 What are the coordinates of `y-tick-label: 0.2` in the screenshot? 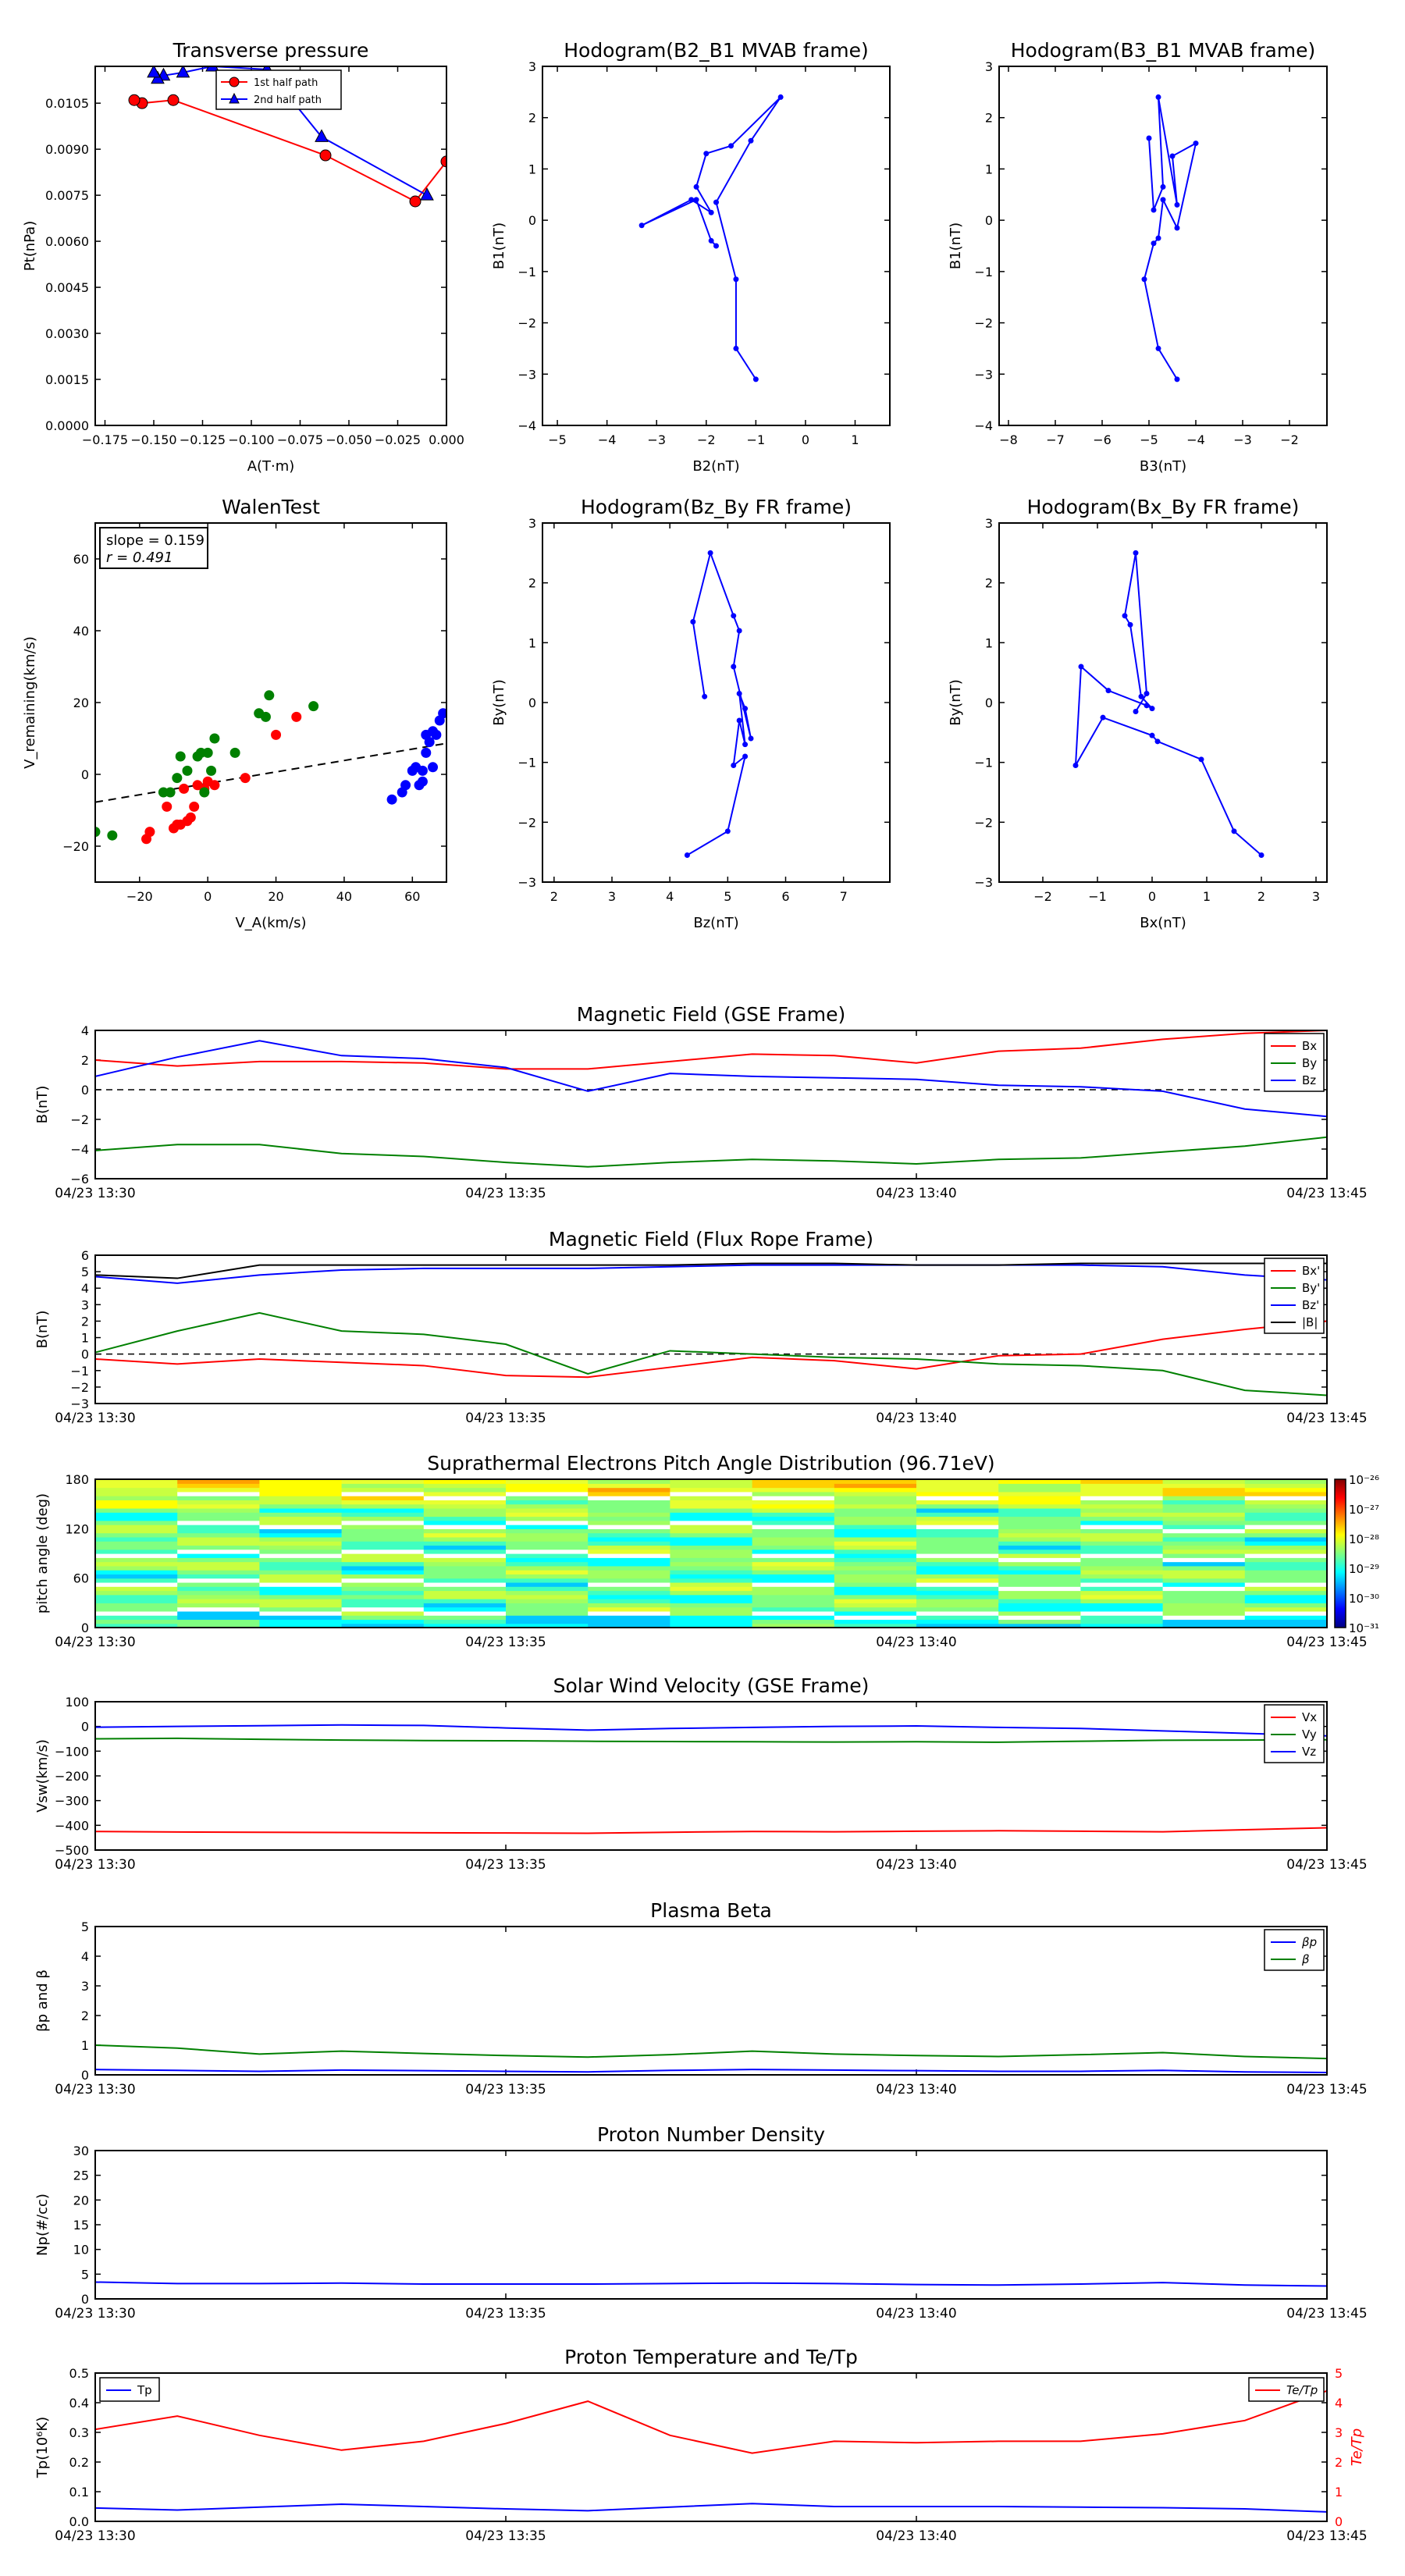 It's located at (79, 2462).